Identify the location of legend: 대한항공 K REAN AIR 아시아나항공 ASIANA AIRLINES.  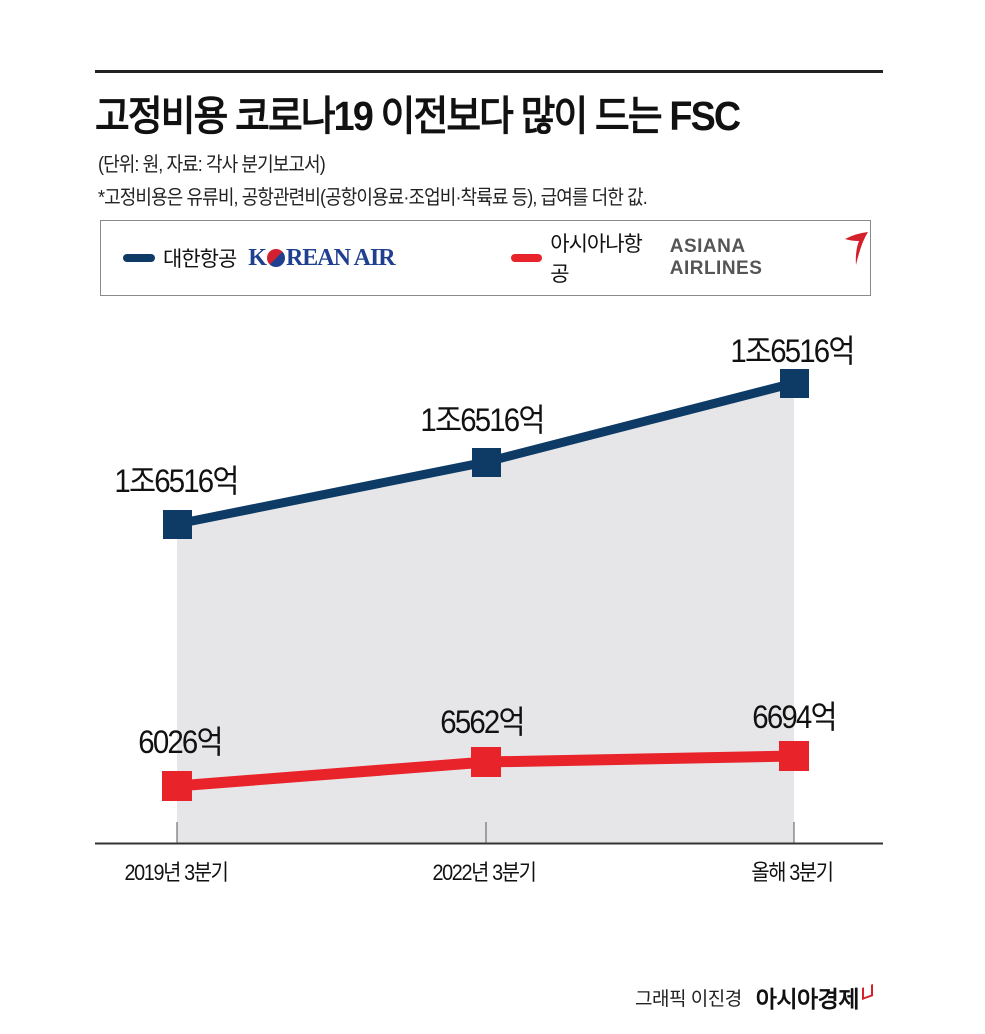
(485, 258).